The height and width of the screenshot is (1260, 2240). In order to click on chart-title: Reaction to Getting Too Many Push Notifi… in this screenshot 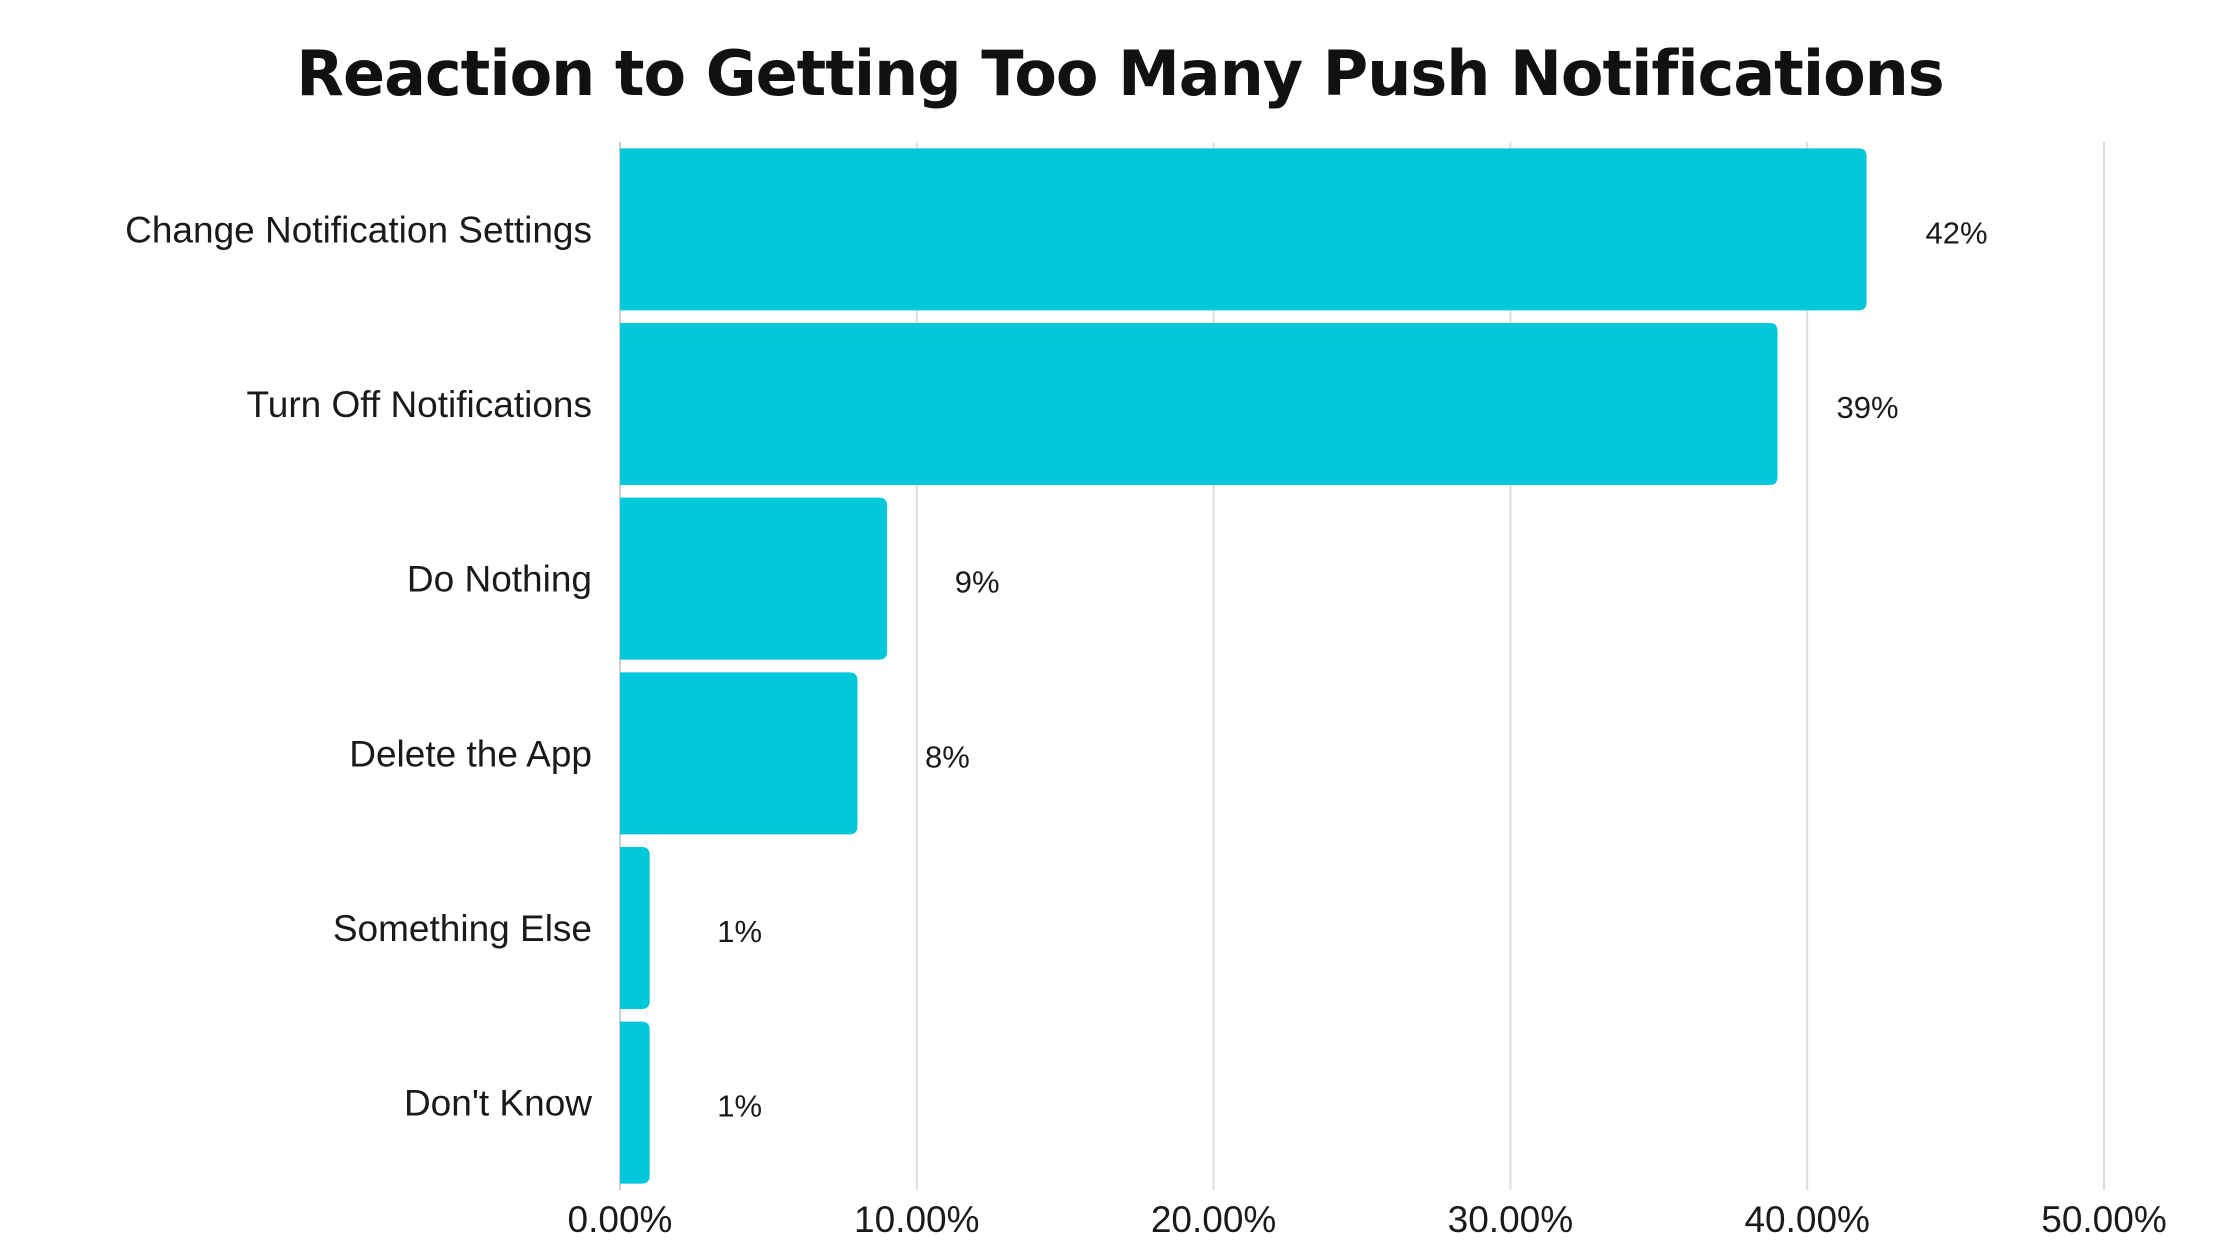, I will do `click(1119, 73)`.